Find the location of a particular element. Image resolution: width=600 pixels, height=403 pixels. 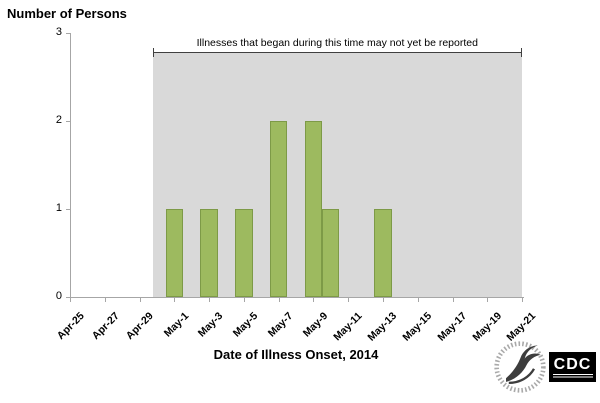

x-axis-title: Date of Illness Onset, 2014 is located at coordinates (296, 354).